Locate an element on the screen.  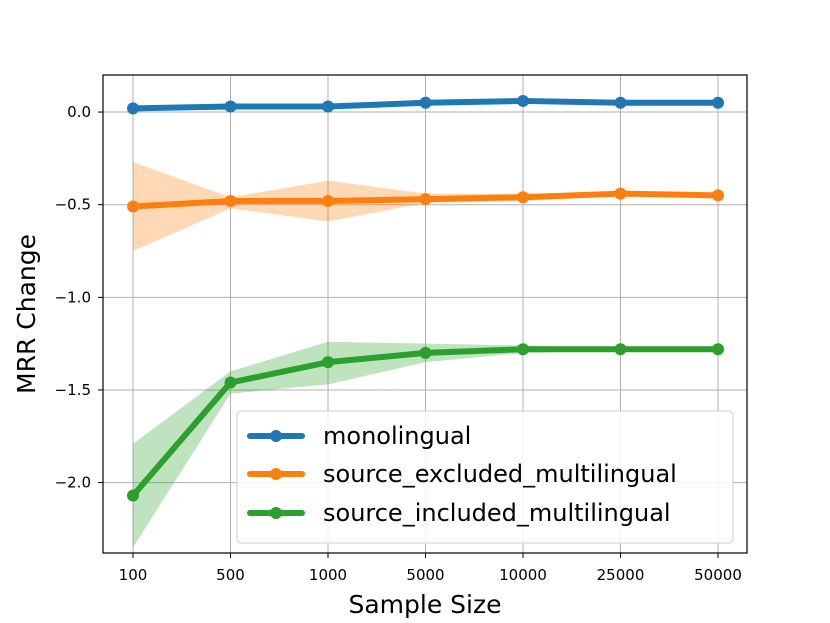
legend-label: source_excluded_multilingual is located at coordinates (500, 474).